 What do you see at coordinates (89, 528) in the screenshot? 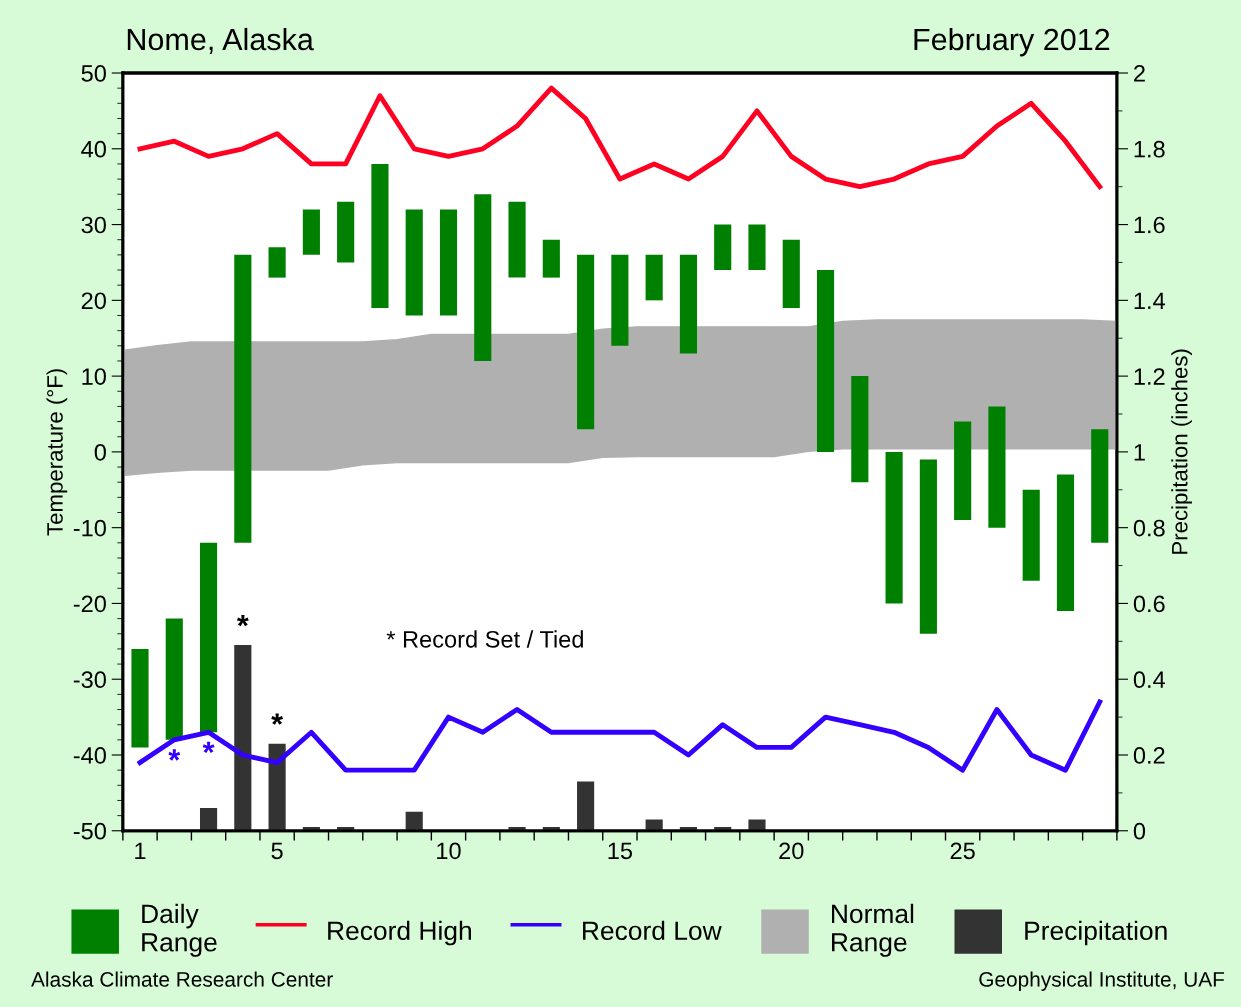
I see `y-tick-label: -10` at bounding box center [89, 528].